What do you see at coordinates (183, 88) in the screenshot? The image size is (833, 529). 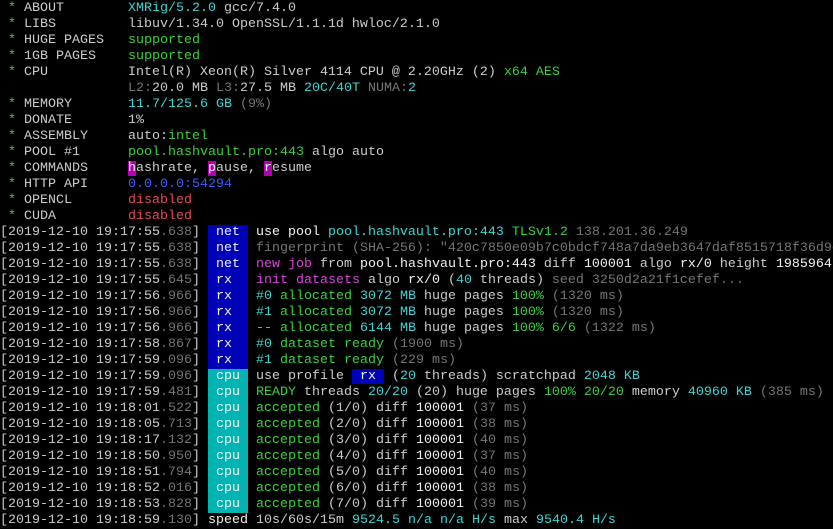 I see `header-value: 20.0 MB` at bounding box center [183, 88].